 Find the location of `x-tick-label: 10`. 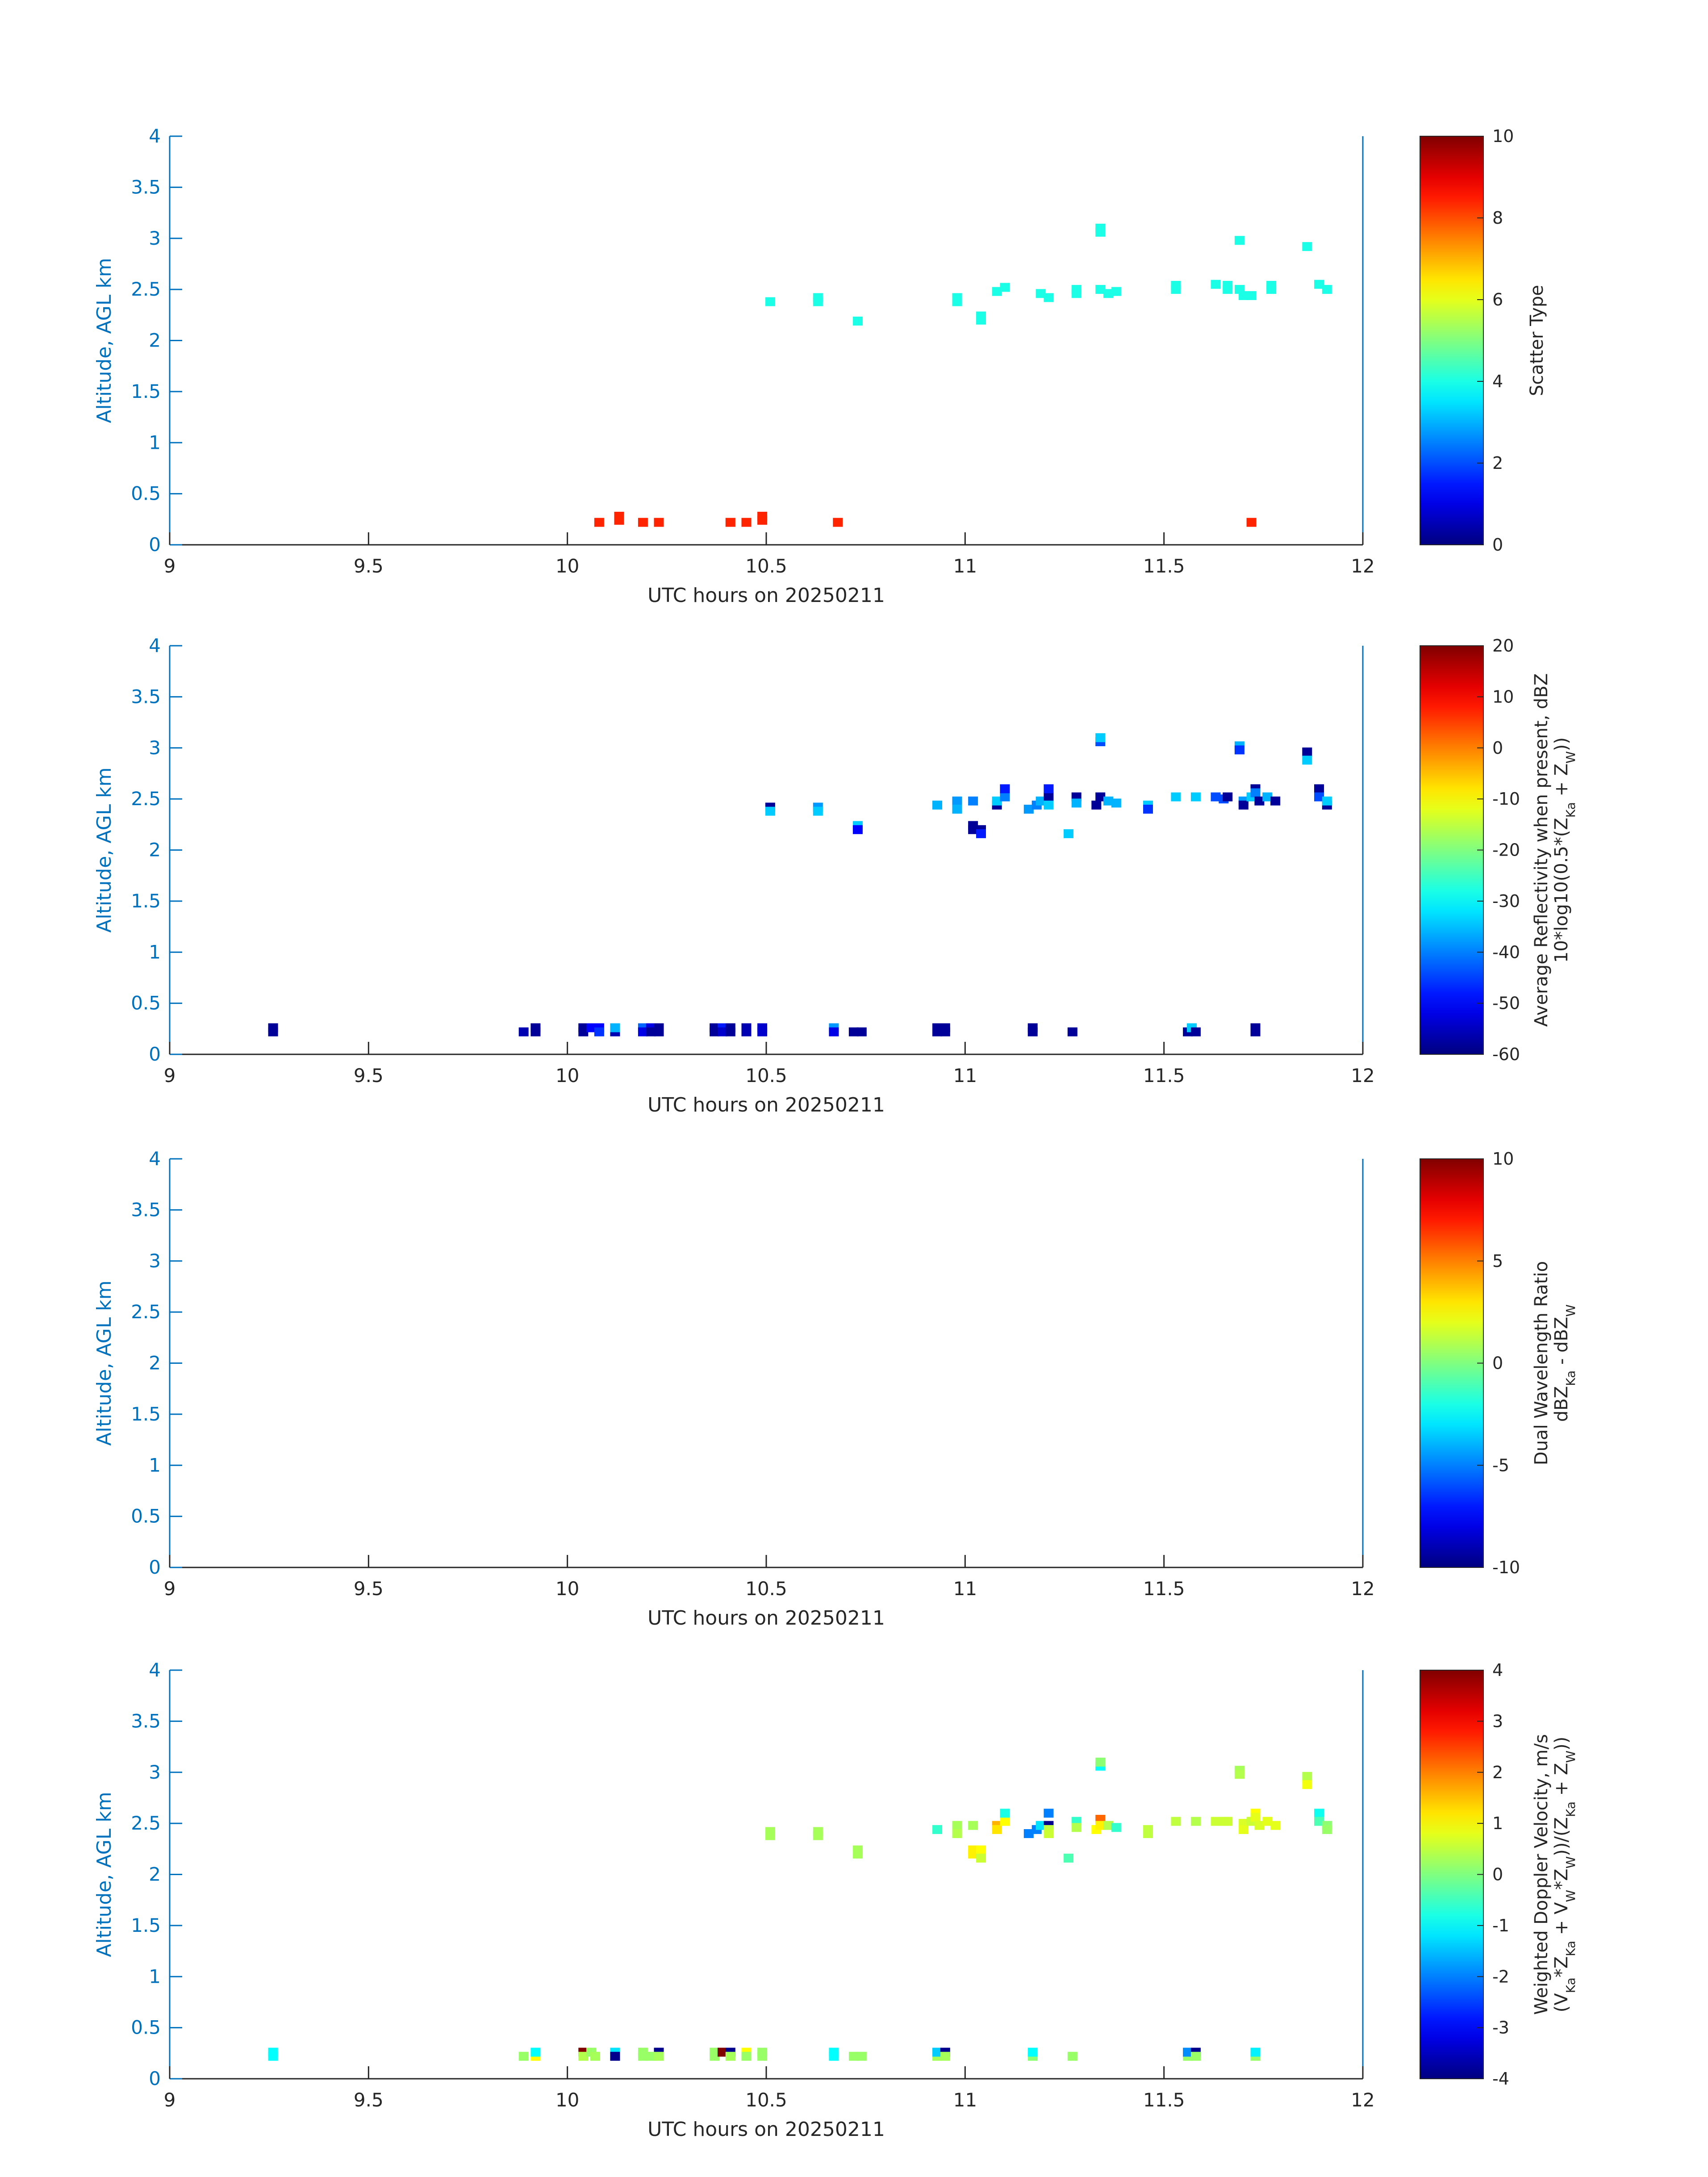

x-tick-label: 10 is located at coordinates (567, 1589).